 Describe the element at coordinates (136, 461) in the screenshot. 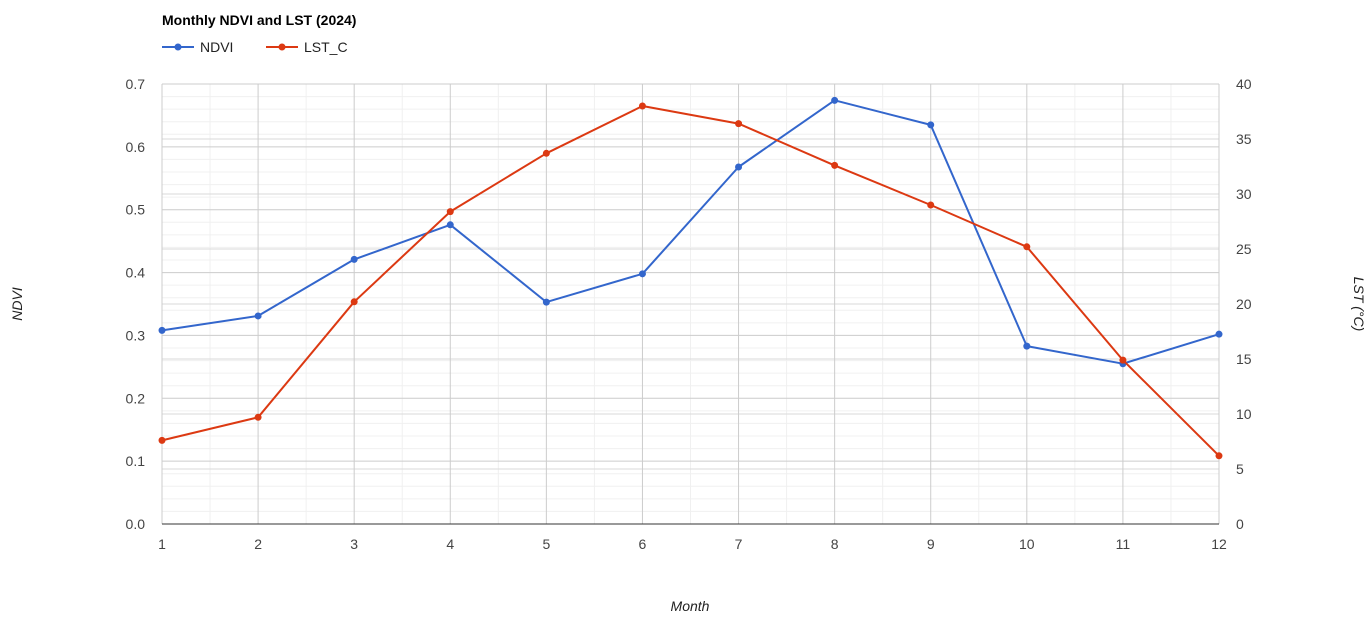

I see `y-left-tick-label: 0.1` at that location.